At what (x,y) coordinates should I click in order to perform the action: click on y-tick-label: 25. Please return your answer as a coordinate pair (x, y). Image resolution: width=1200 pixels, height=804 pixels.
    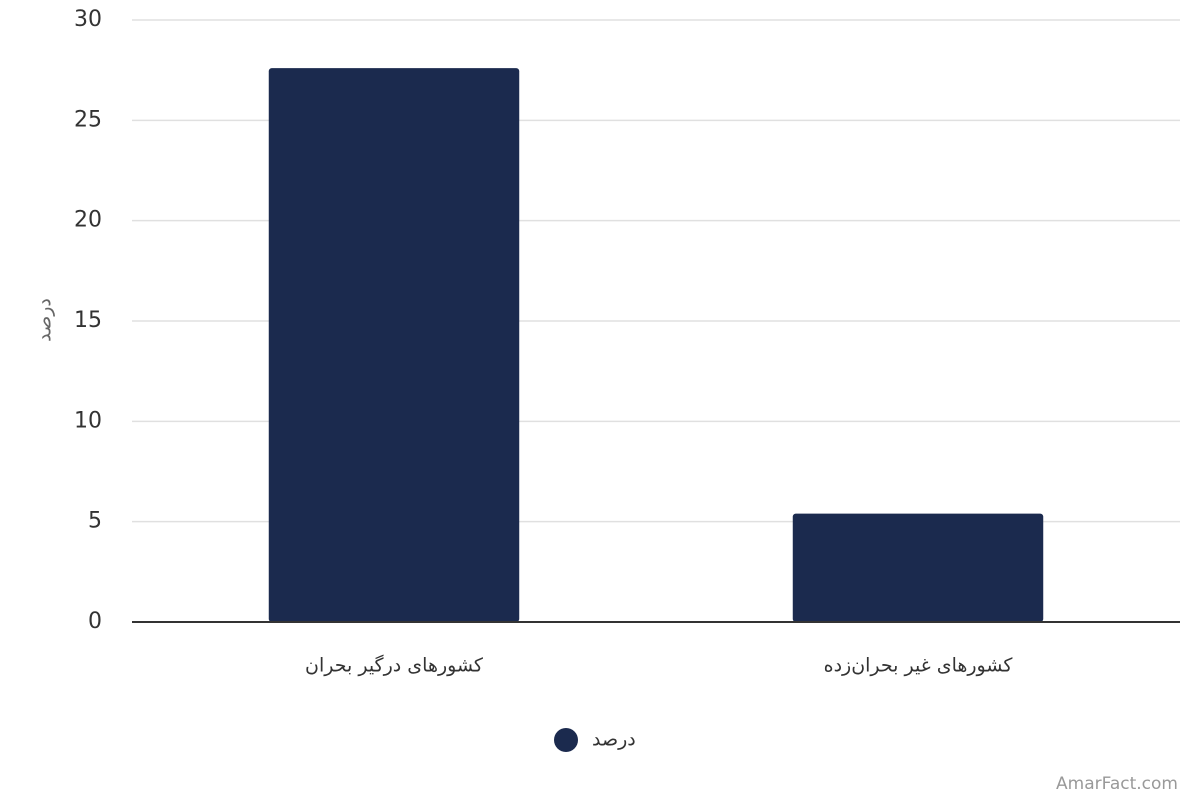
    Looking at the image, I should click on (88, 119).